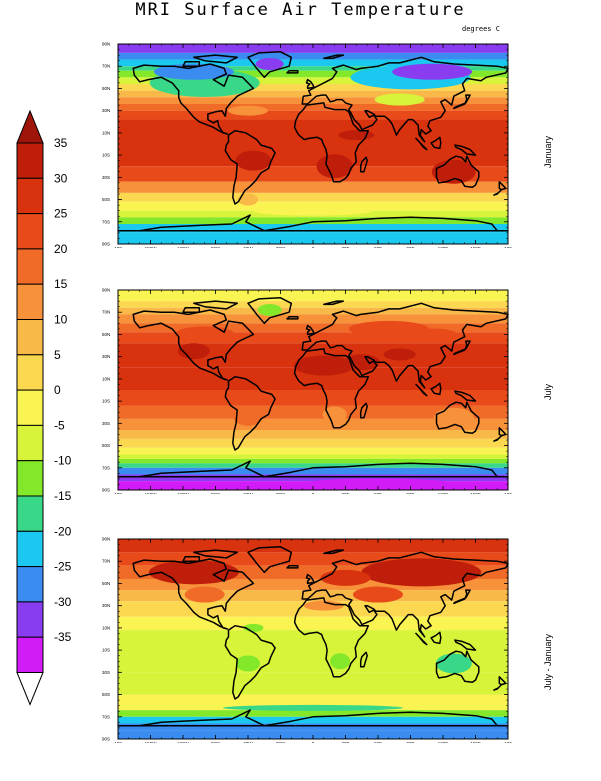  I want to click on panel-label-july: July, so click(548, 391).